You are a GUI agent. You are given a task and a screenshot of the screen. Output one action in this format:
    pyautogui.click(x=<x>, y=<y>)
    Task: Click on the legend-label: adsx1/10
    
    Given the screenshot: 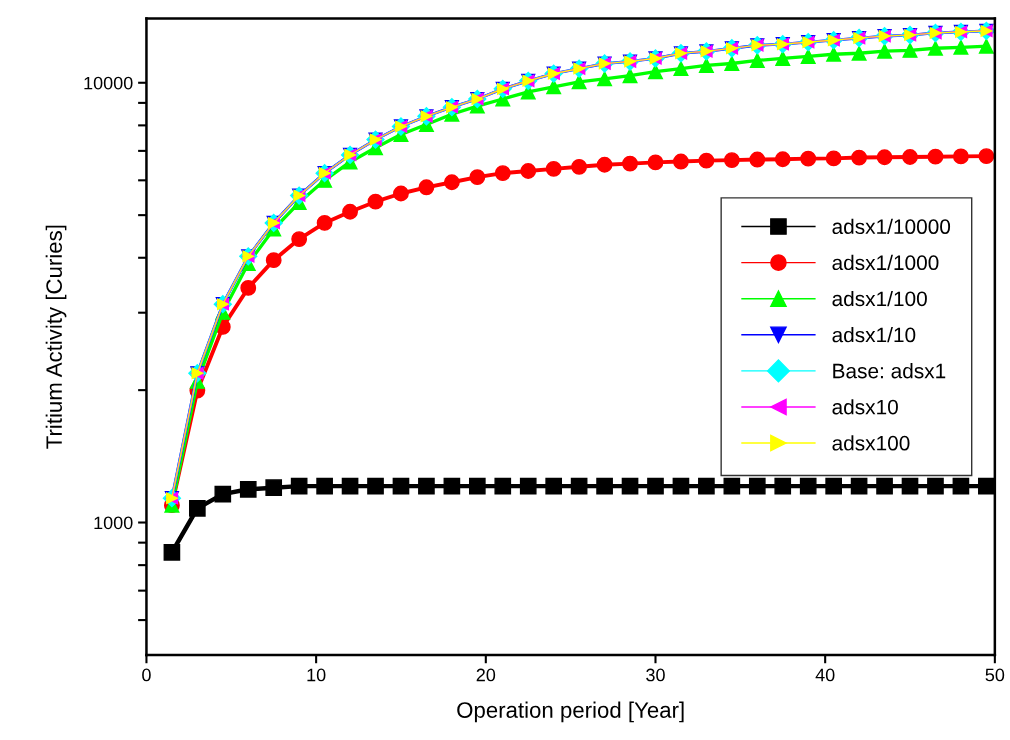 What is the action you would take?
    pyautogui.click(x=874, y=334)
    